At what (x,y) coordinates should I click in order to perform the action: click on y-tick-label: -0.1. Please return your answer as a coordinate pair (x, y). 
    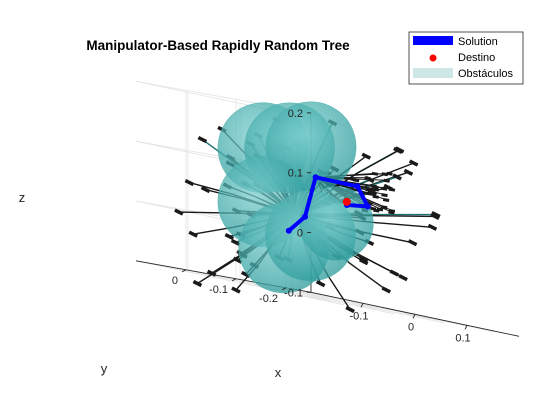
    Looking at the image, I should click on (218, 290).